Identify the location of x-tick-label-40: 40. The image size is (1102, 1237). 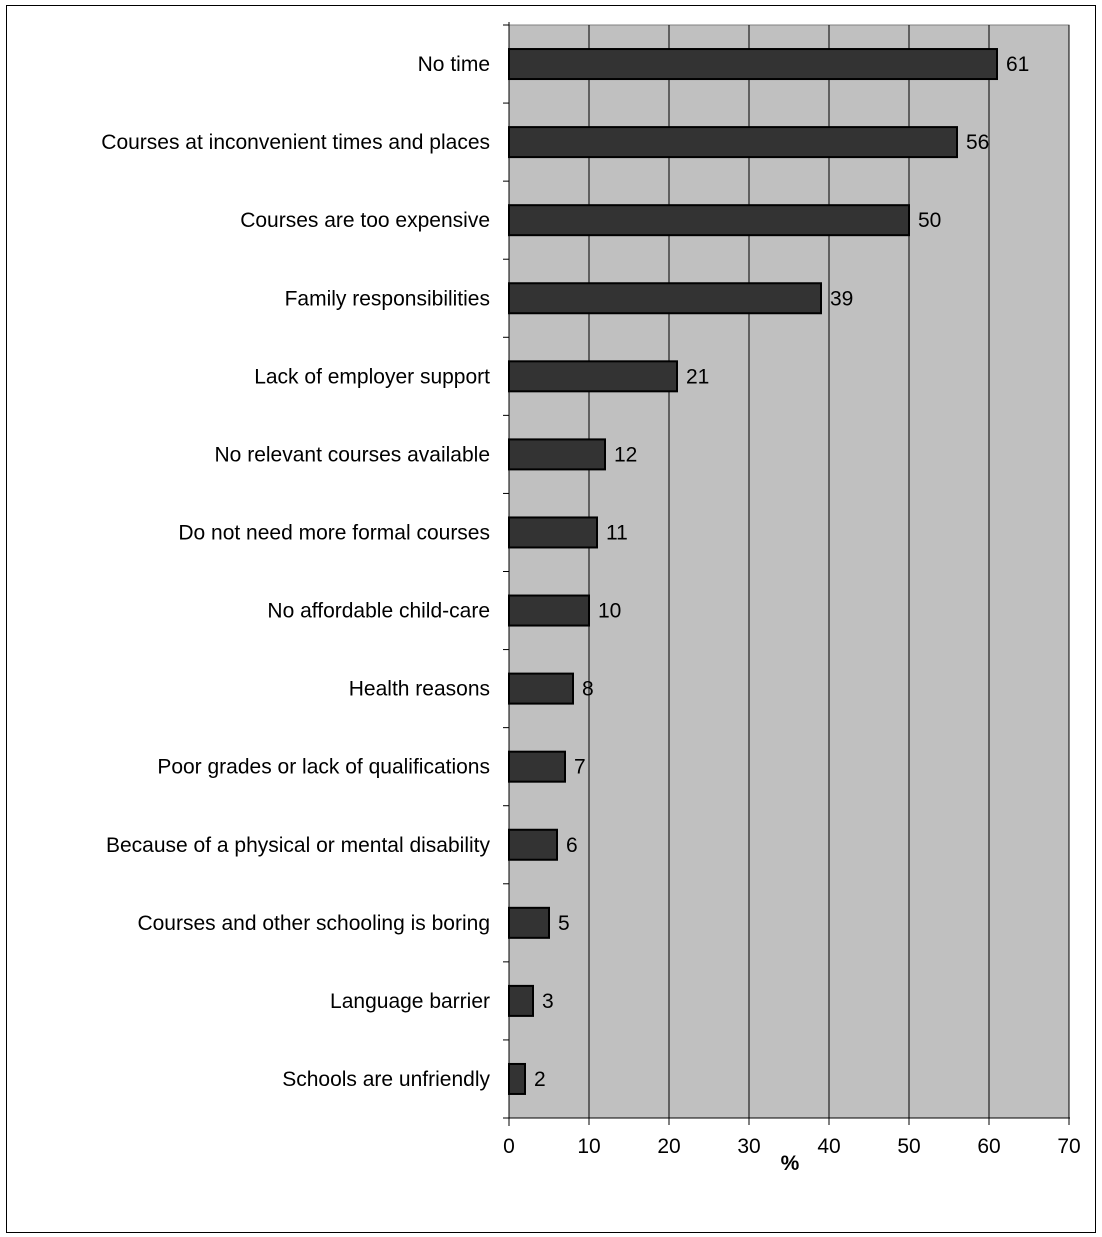
(828, 1146).